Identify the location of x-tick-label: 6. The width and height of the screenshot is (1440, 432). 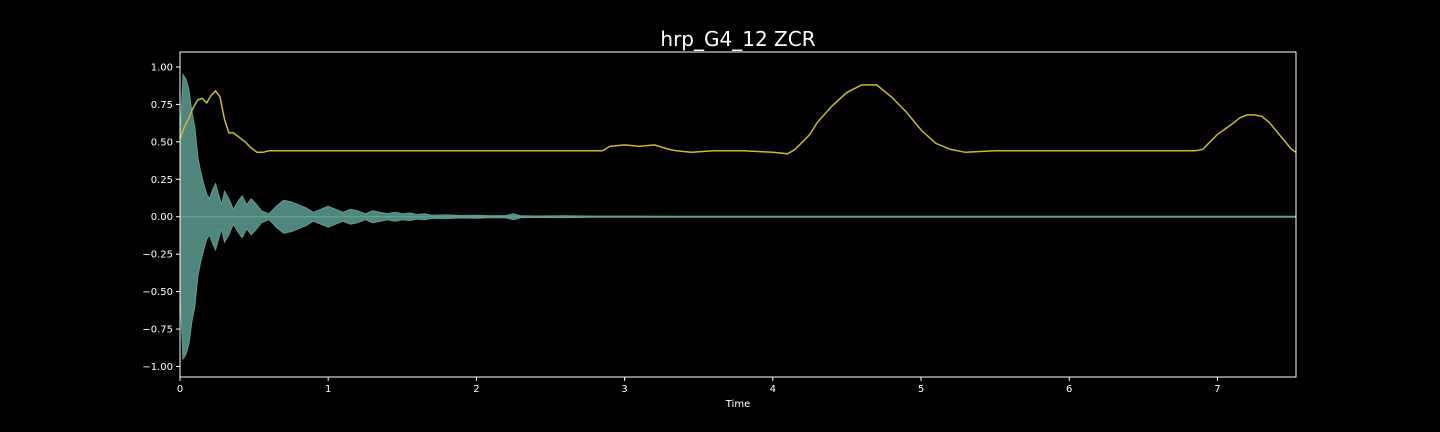
(1069, 389).